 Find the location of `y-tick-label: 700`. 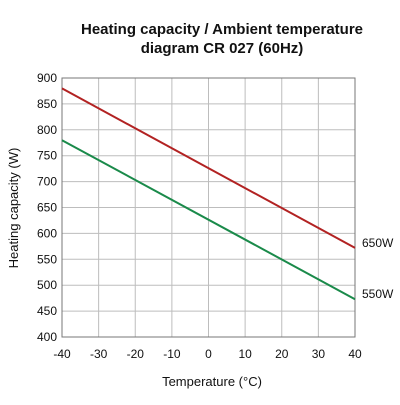

y-tick-label: 700 is located at coordinates (47, 182).